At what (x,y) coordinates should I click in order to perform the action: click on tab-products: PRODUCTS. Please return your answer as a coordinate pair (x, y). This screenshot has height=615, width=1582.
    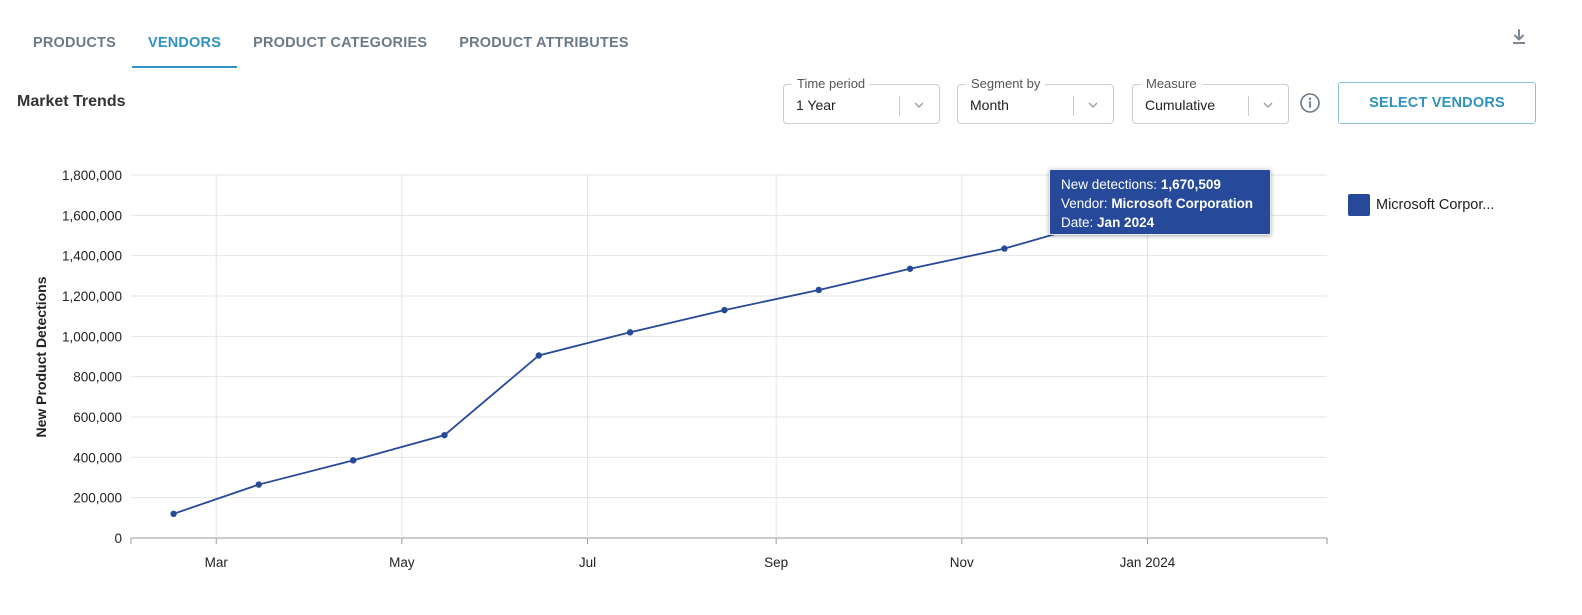
    Looking at the image, I should click on (74, 43).